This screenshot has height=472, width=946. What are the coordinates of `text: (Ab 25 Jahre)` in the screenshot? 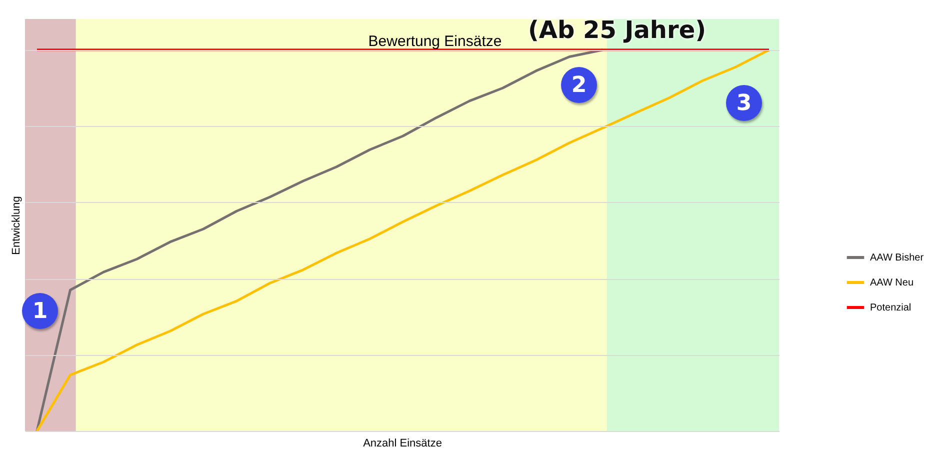 It's located at (617, 30).